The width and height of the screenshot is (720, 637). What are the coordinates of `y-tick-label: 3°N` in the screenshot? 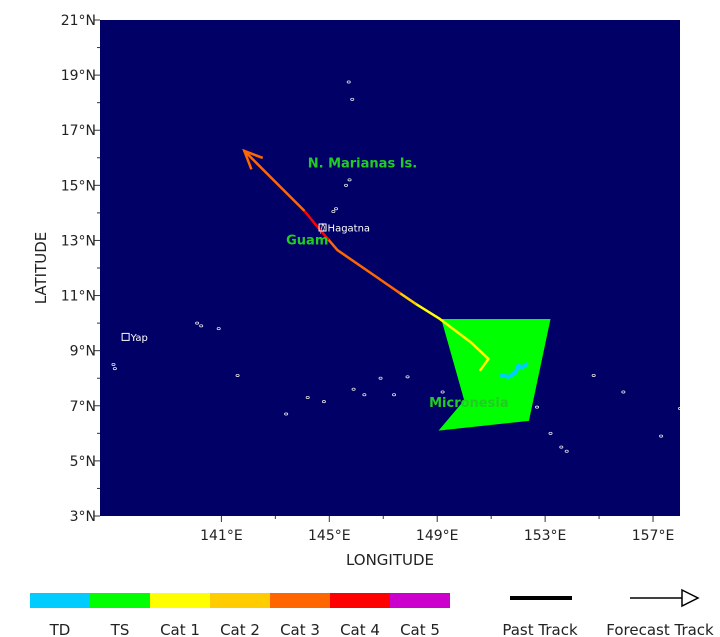 It's located at (83, 517).